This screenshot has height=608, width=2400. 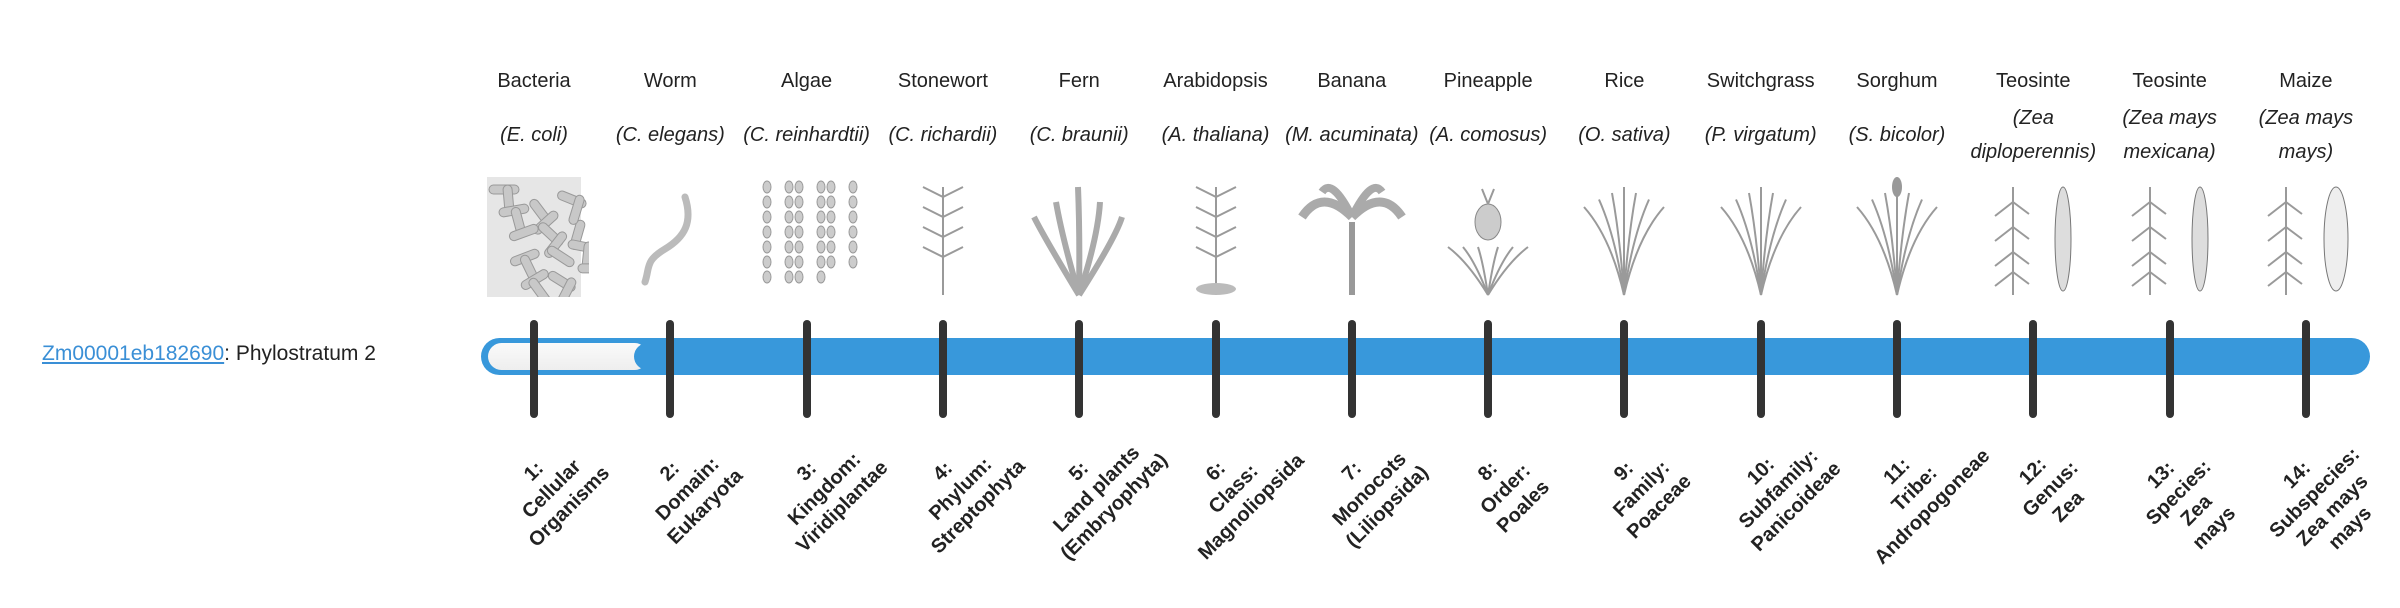 What do you see at coordinates (2170, 237) in the screenshot?
I see `teosinte-mexicana-icon` at bounding box center [2170, 237].